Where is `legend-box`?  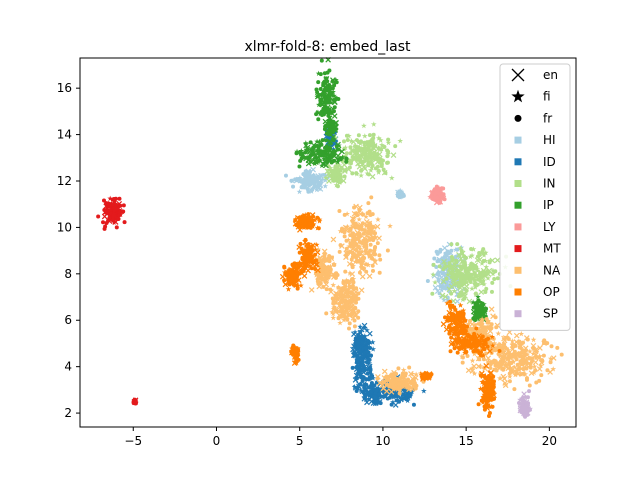
legend-box is located at coordinates (535, 197).